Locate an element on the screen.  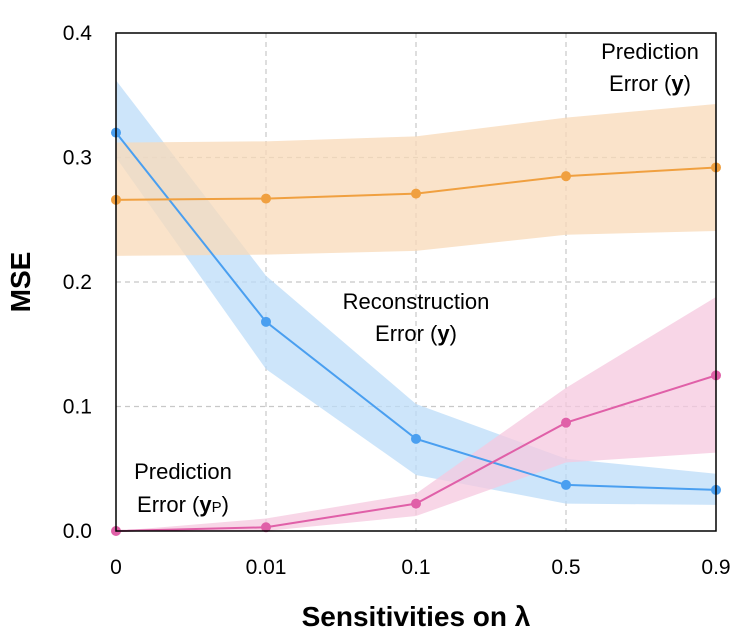
annotation-pred-yp-var: y is located at coordinates (205, 504).